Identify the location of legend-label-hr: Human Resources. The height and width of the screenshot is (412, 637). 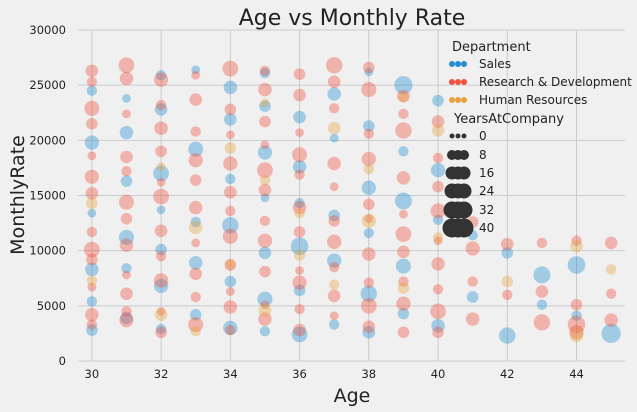
(533, 100).